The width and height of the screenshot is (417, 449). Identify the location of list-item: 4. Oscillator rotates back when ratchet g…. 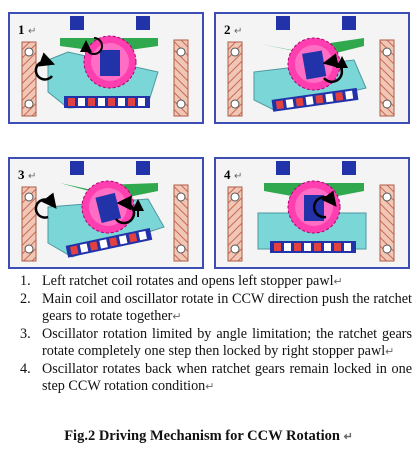
(216, 377).